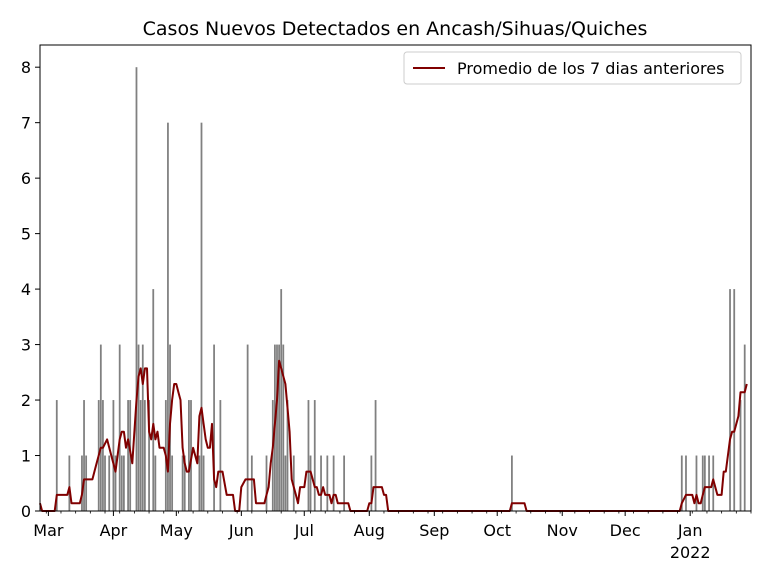  What do you see at coordinates (26, 456) in the screenshot?
I see `y-tick-label: 1` at bounding box center [26, 456].